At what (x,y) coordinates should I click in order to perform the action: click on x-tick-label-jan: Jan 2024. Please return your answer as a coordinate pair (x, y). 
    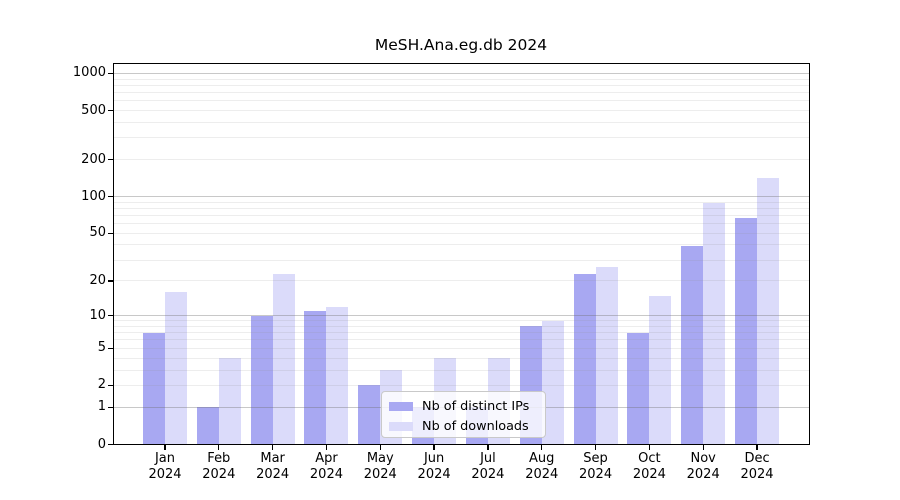
    Looking at the image, I should click on (165, 466).